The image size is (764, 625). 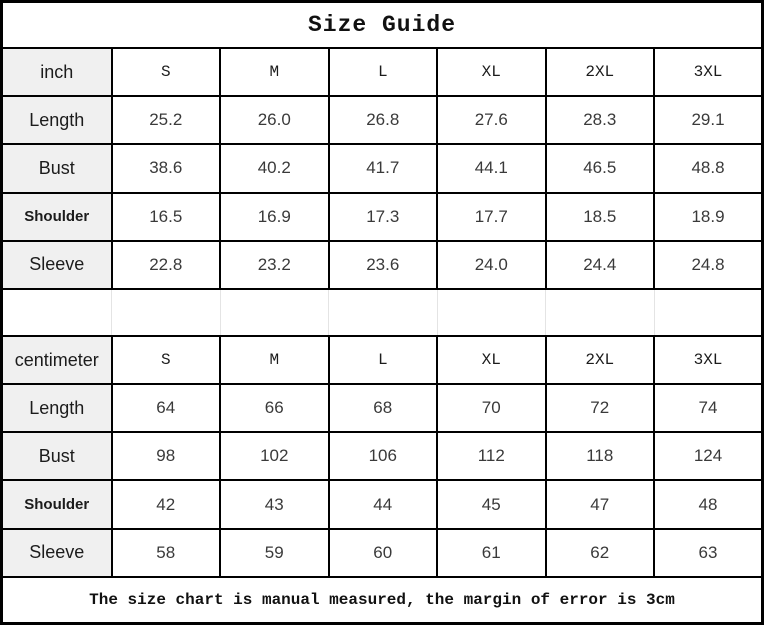 I want to click on cell-value: 16.9, so click(x=274, y=216).